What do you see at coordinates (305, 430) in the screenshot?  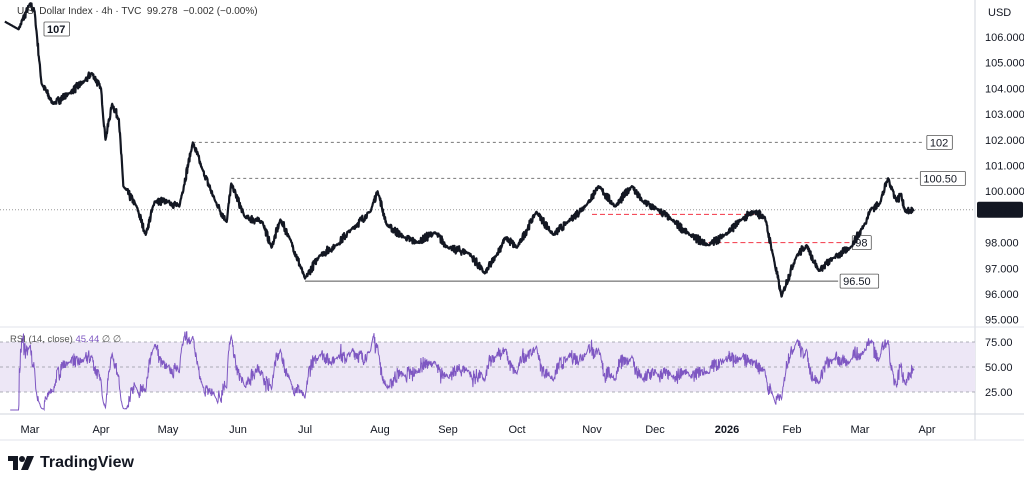 I see `time-tick: Jul` at bounding box center [305, 430].